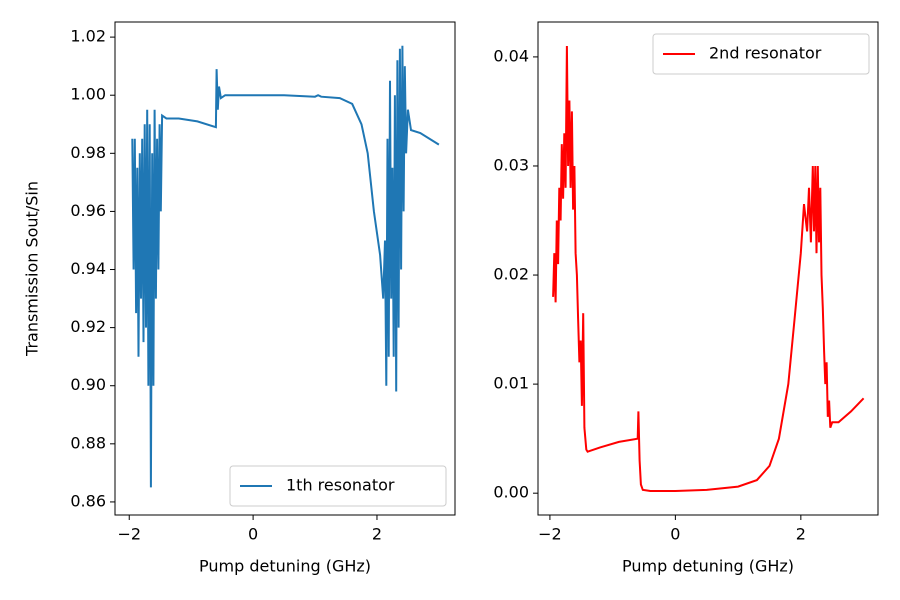 Image resolution: width=900 pixels, height=600 pixels. What do you see at coordinates (88, 268) in the screenshot?
I see `y-tick-label: 0.94` at bounding box center [88, 268].